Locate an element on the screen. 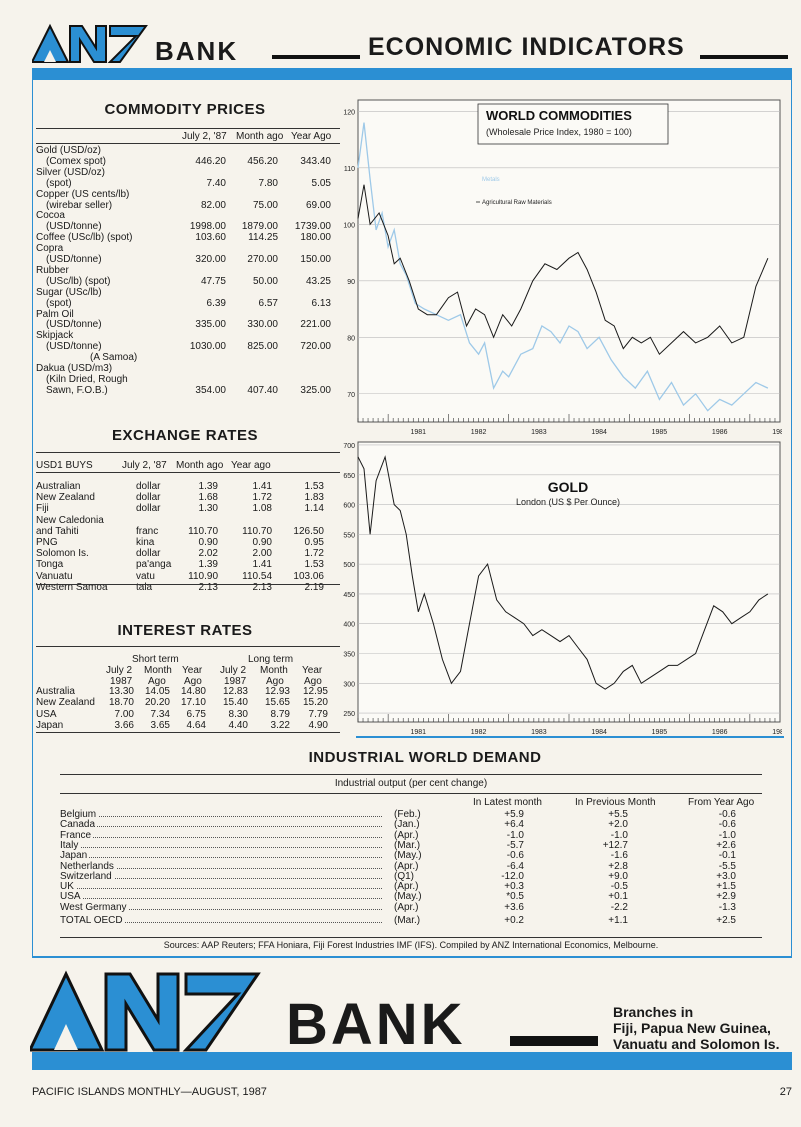 The image size is (801, 1127). commodity-row: Gold (USD/oz) is located at coordinates (188, 150).